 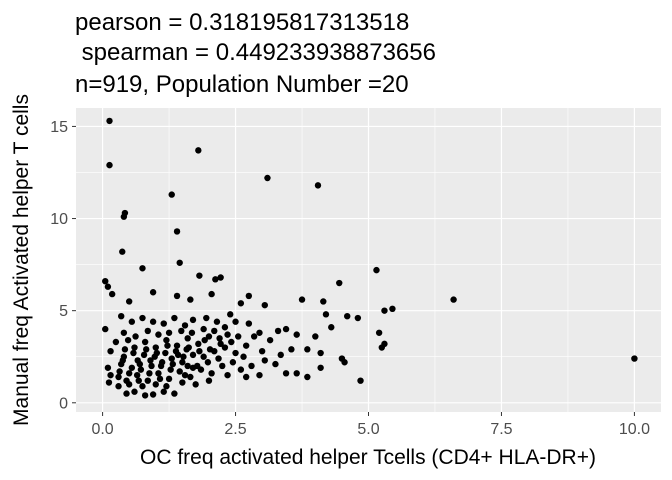 What do you see at coordinates (59, 219) in the screenshot?
I see `y-tick-label: 10` at bounding box center [59, 219].